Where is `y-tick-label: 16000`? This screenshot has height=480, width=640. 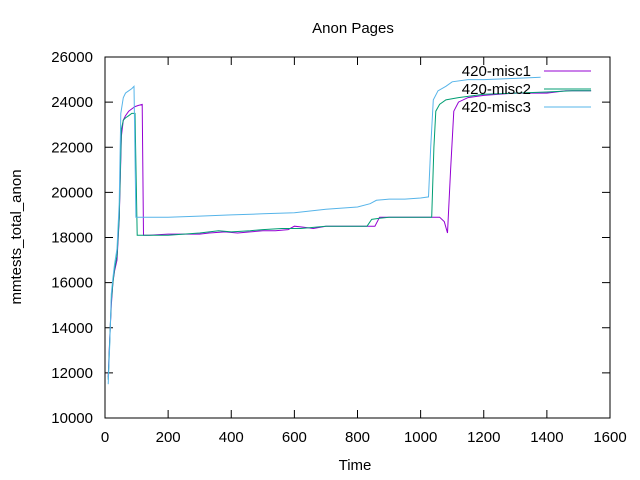 y-tick-label: 16000 is located at coordinates (72, 283).